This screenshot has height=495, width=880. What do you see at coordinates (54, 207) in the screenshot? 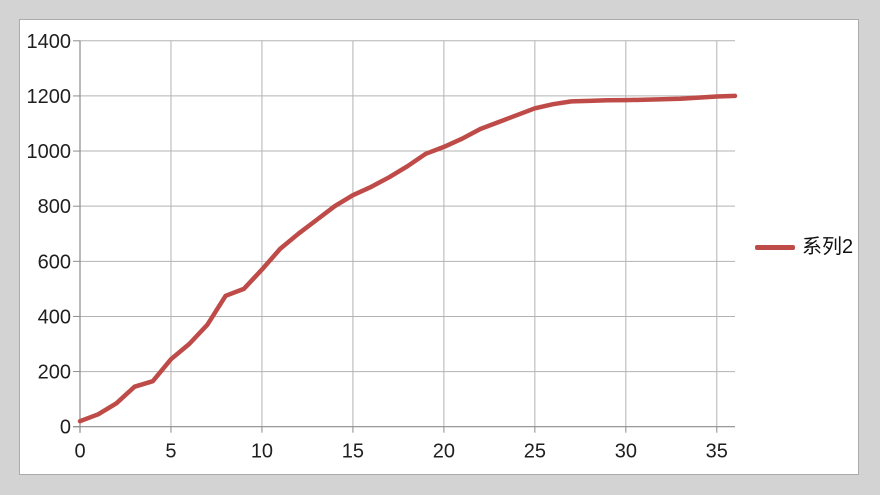
I see `y-tick-label: 800` at bounding box center [54, 207].